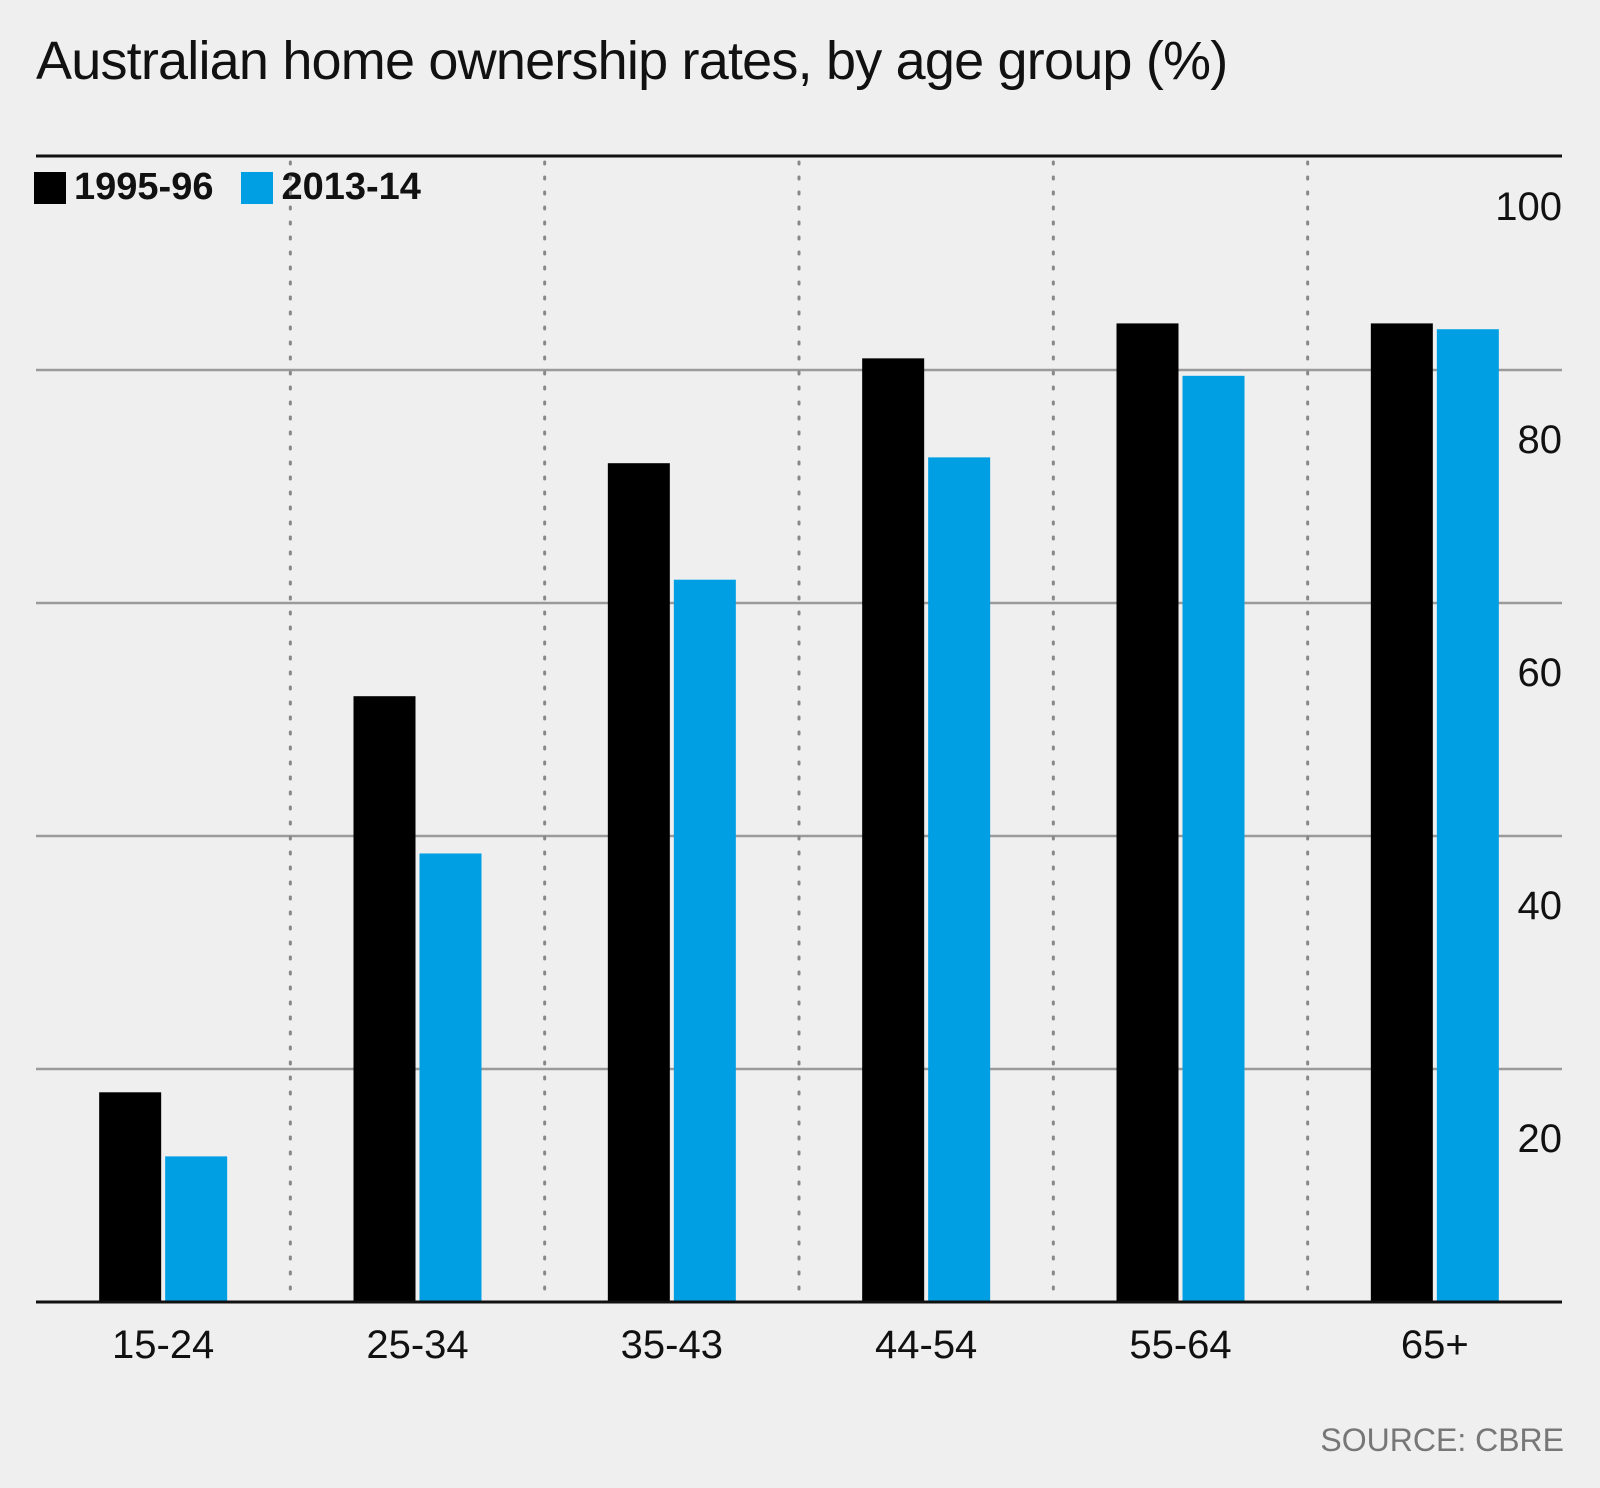  What do you see at coordinates (926, 1345) in the screenshot?
I see `x-tick-label-44-54: 44-54` at bounding box center [926, 1345].